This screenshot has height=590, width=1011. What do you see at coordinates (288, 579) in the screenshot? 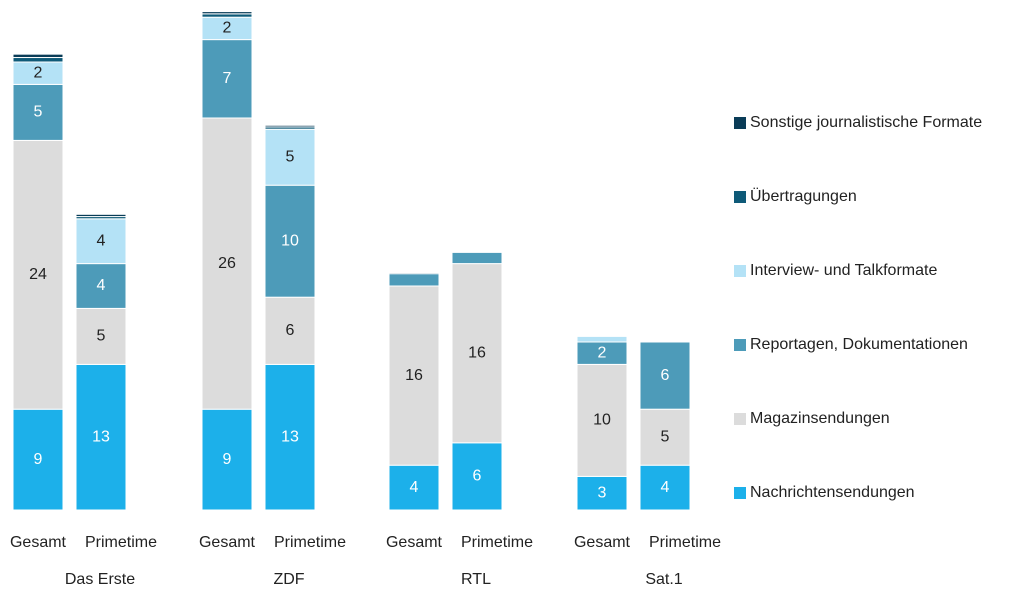
I see `group-label: ZDF` at bounding box center [288, 579].